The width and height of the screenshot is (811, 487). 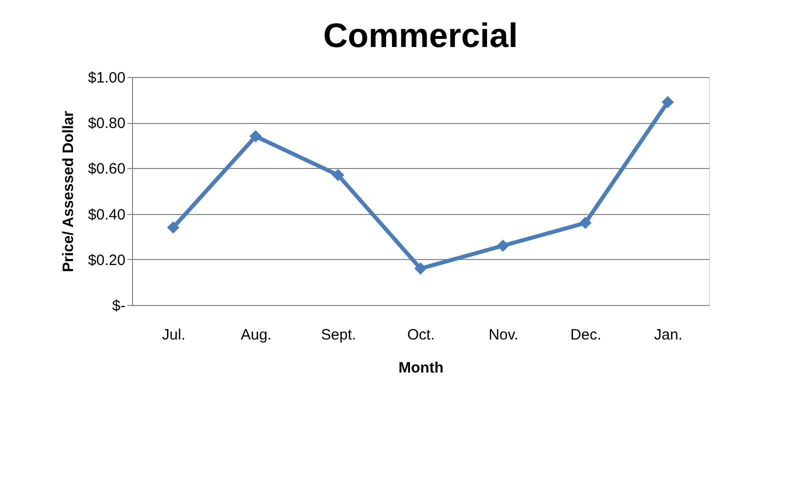 What do you see at coordinates (503, 335) in the screenshot?
I see `x-tick-label: Nov.` at bounding box center [503, 335].